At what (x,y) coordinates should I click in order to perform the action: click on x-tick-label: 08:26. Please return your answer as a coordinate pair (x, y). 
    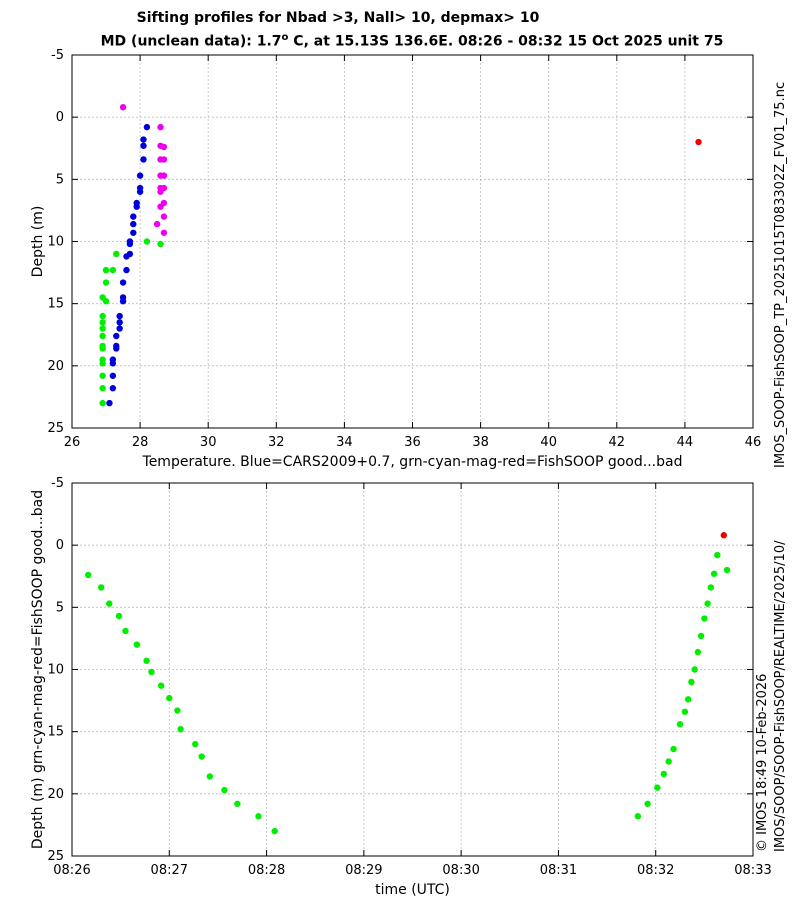
    Looking at the image, I should click on (71, 870).